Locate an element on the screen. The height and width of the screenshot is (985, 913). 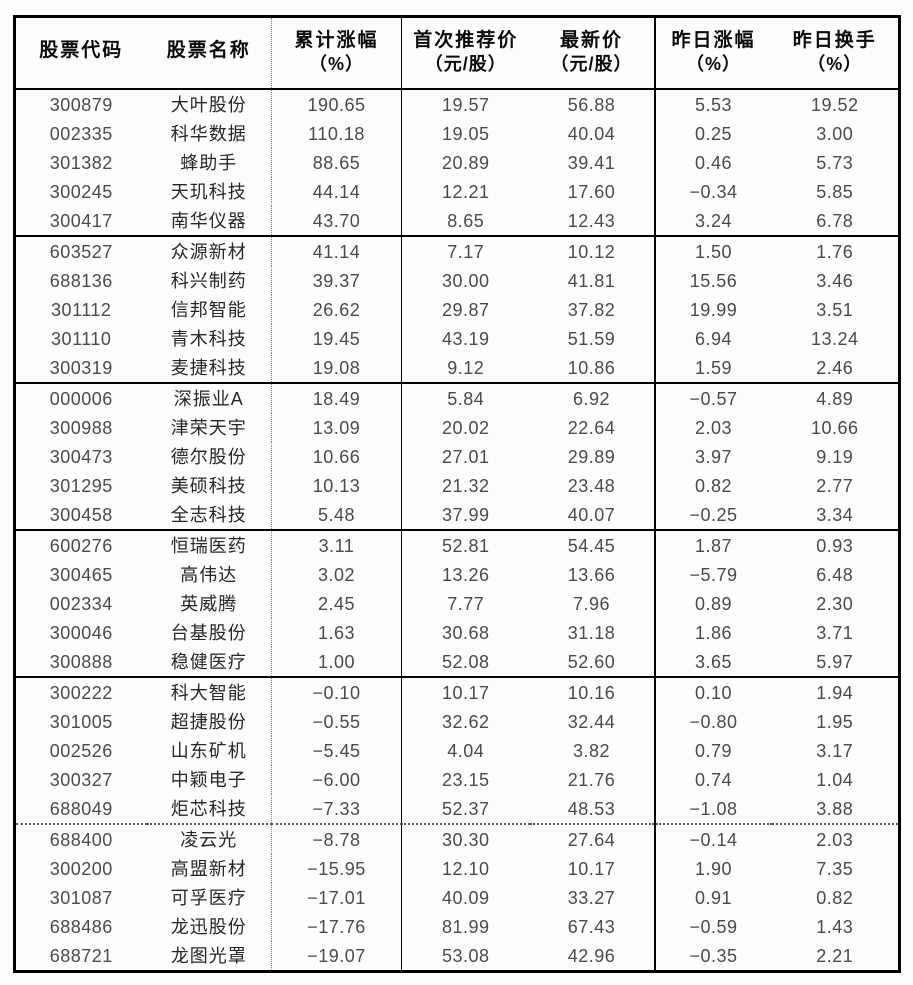
cell-latest-price: 54.45 is located at coordinates (591, 545).